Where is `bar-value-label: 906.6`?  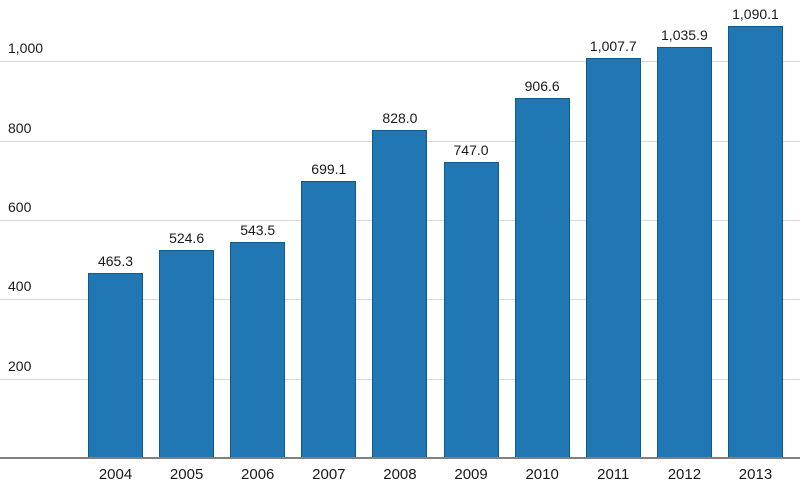
bar-value-label: 906.6 is located at coordinates (542, 86).